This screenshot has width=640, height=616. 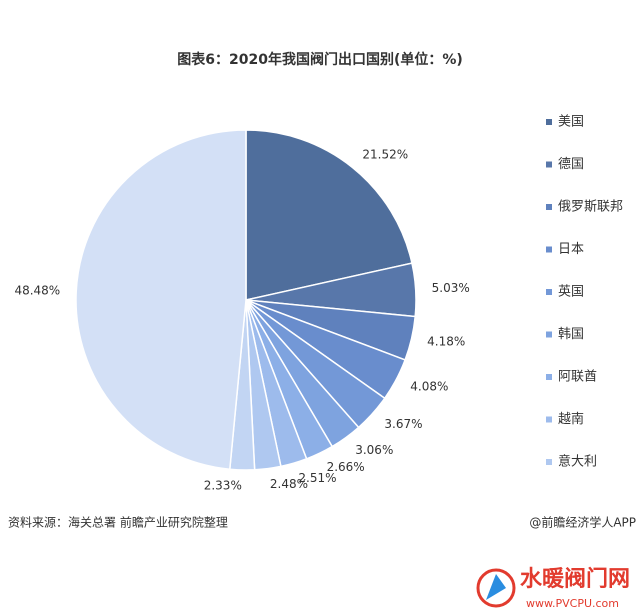 What do you see at coordinates (317, 478) in the screenshot?
I see `value-label: 2.51%` at bounding box center [317, 478].